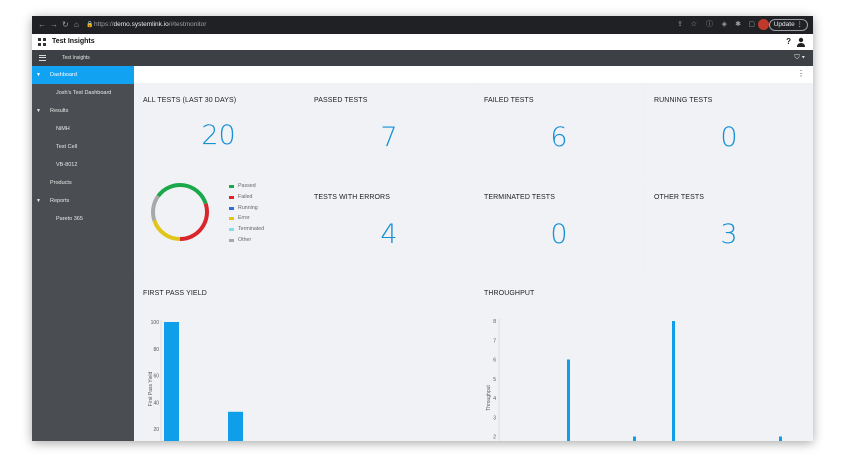 The width and height of the screenshot is (850, 467). I want to click on throughput-card: THROUGHPUT 876543210Throughput, so click(644, 359).